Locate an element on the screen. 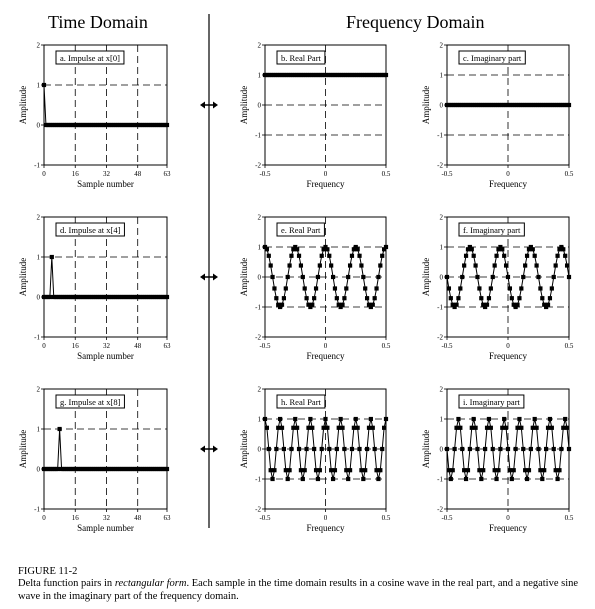 Image resolution: width=595 pixels, height=609 pixels. panel-label: i. Imaginary part is located at coordinates (492, 402).